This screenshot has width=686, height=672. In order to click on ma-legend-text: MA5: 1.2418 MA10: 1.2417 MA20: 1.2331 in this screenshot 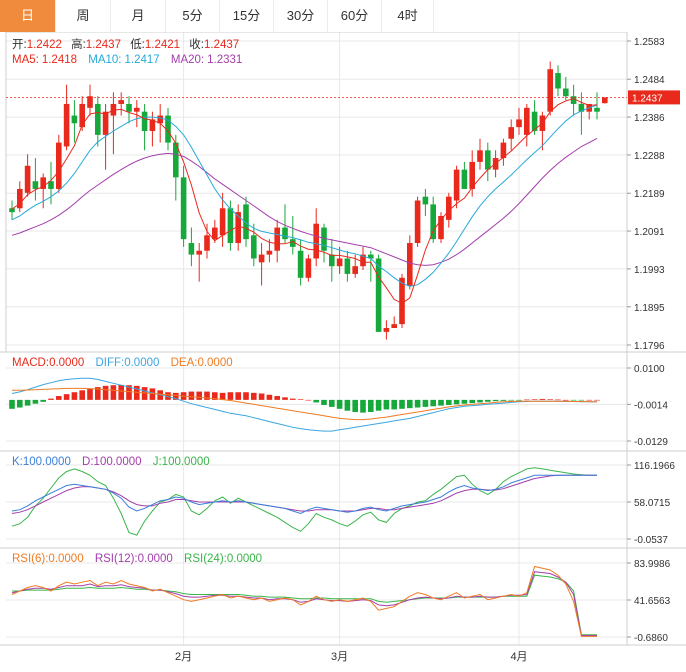, I will do `click(127, 60)`.